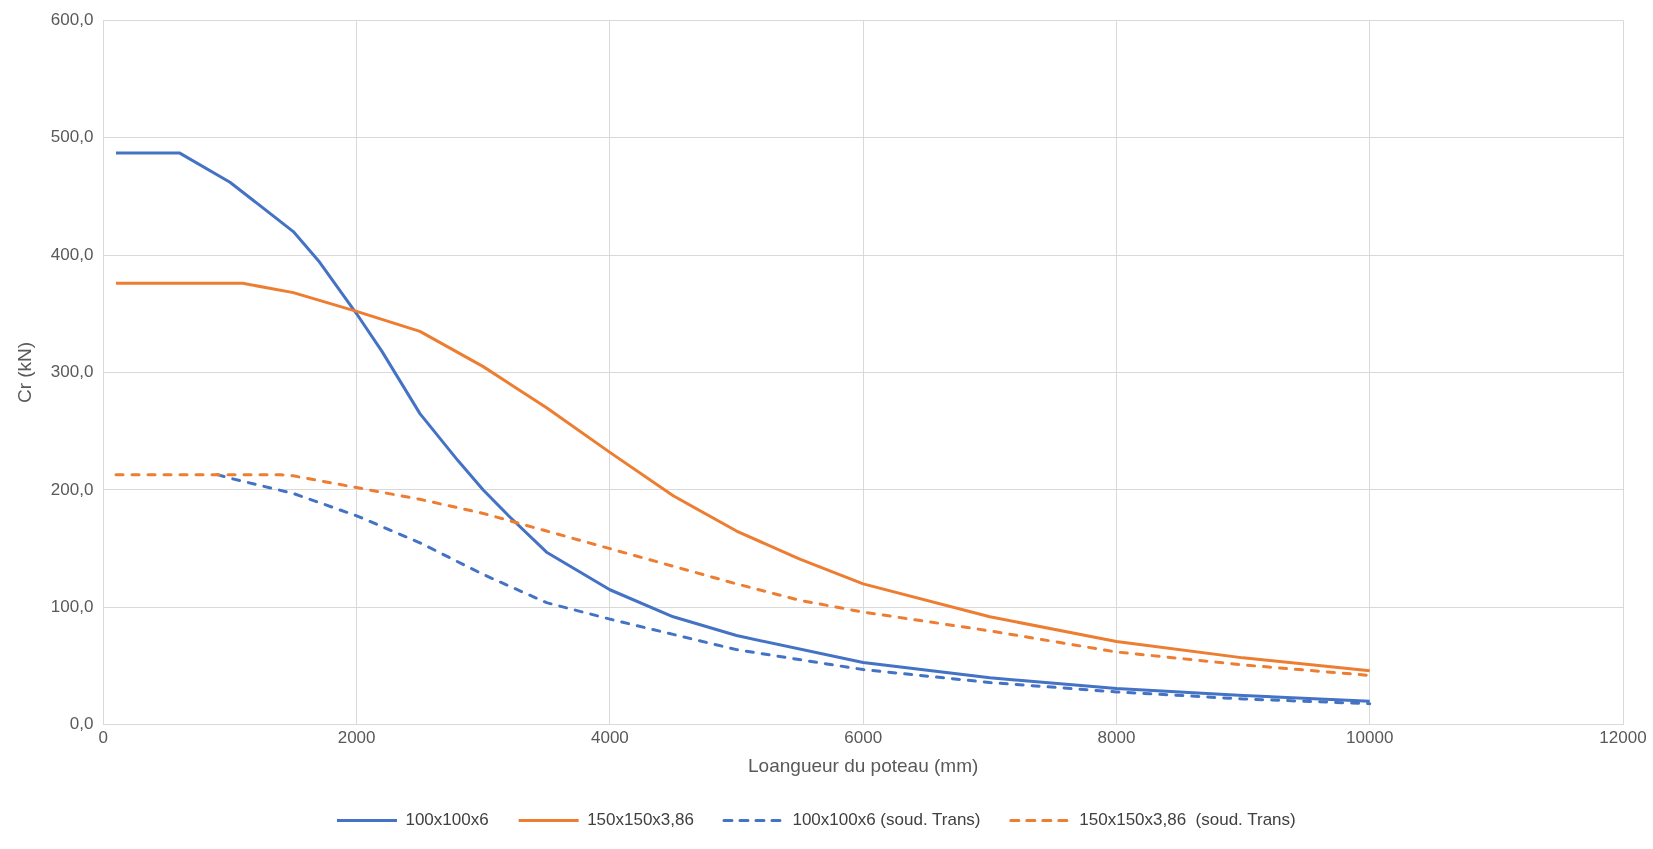 The image size is (1653, 849). Describe the element at coordinates (447, 820) in the screenshot. I see `legend-label: 100x100x6` at that location.